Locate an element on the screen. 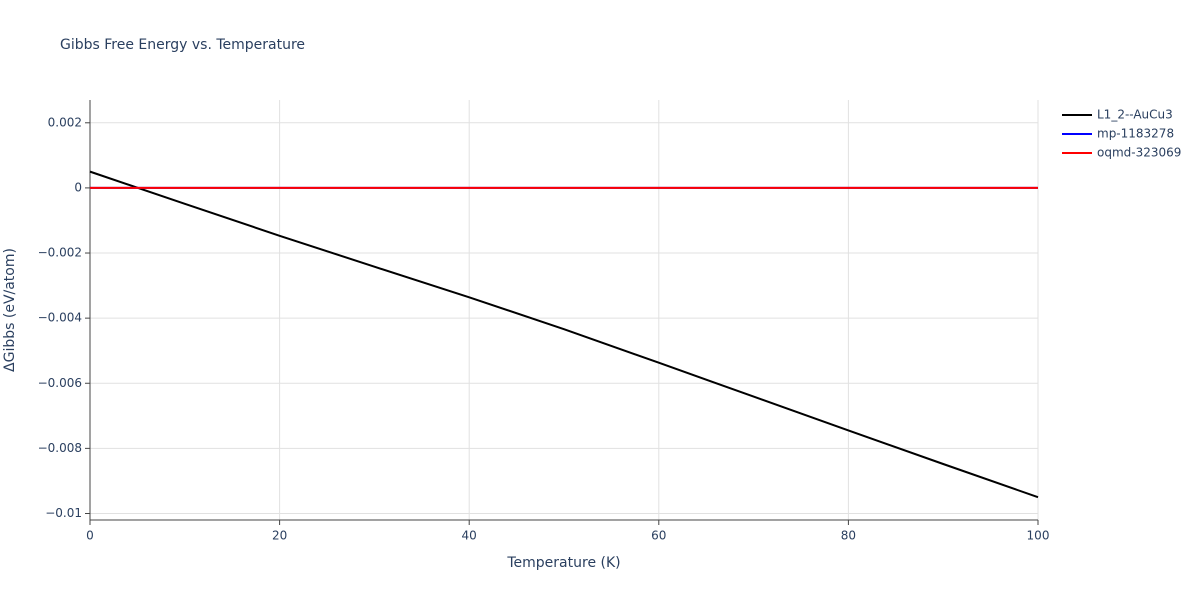  x-tick-label: 20 is located at coordinates (279, 536).